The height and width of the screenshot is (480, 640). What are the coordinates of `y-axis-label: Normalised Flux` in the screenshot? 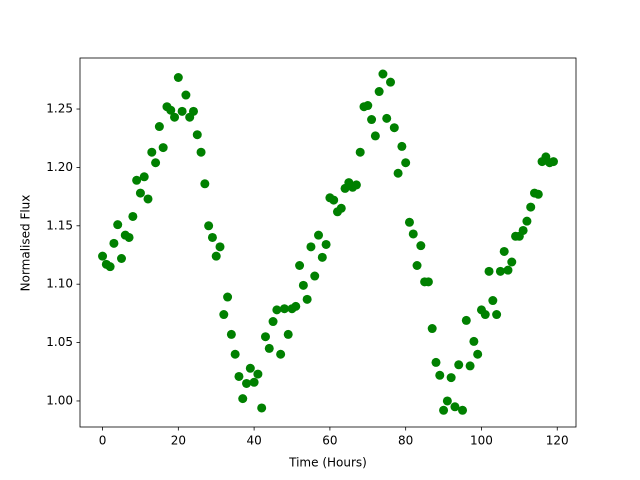 It's located at (26, 243).